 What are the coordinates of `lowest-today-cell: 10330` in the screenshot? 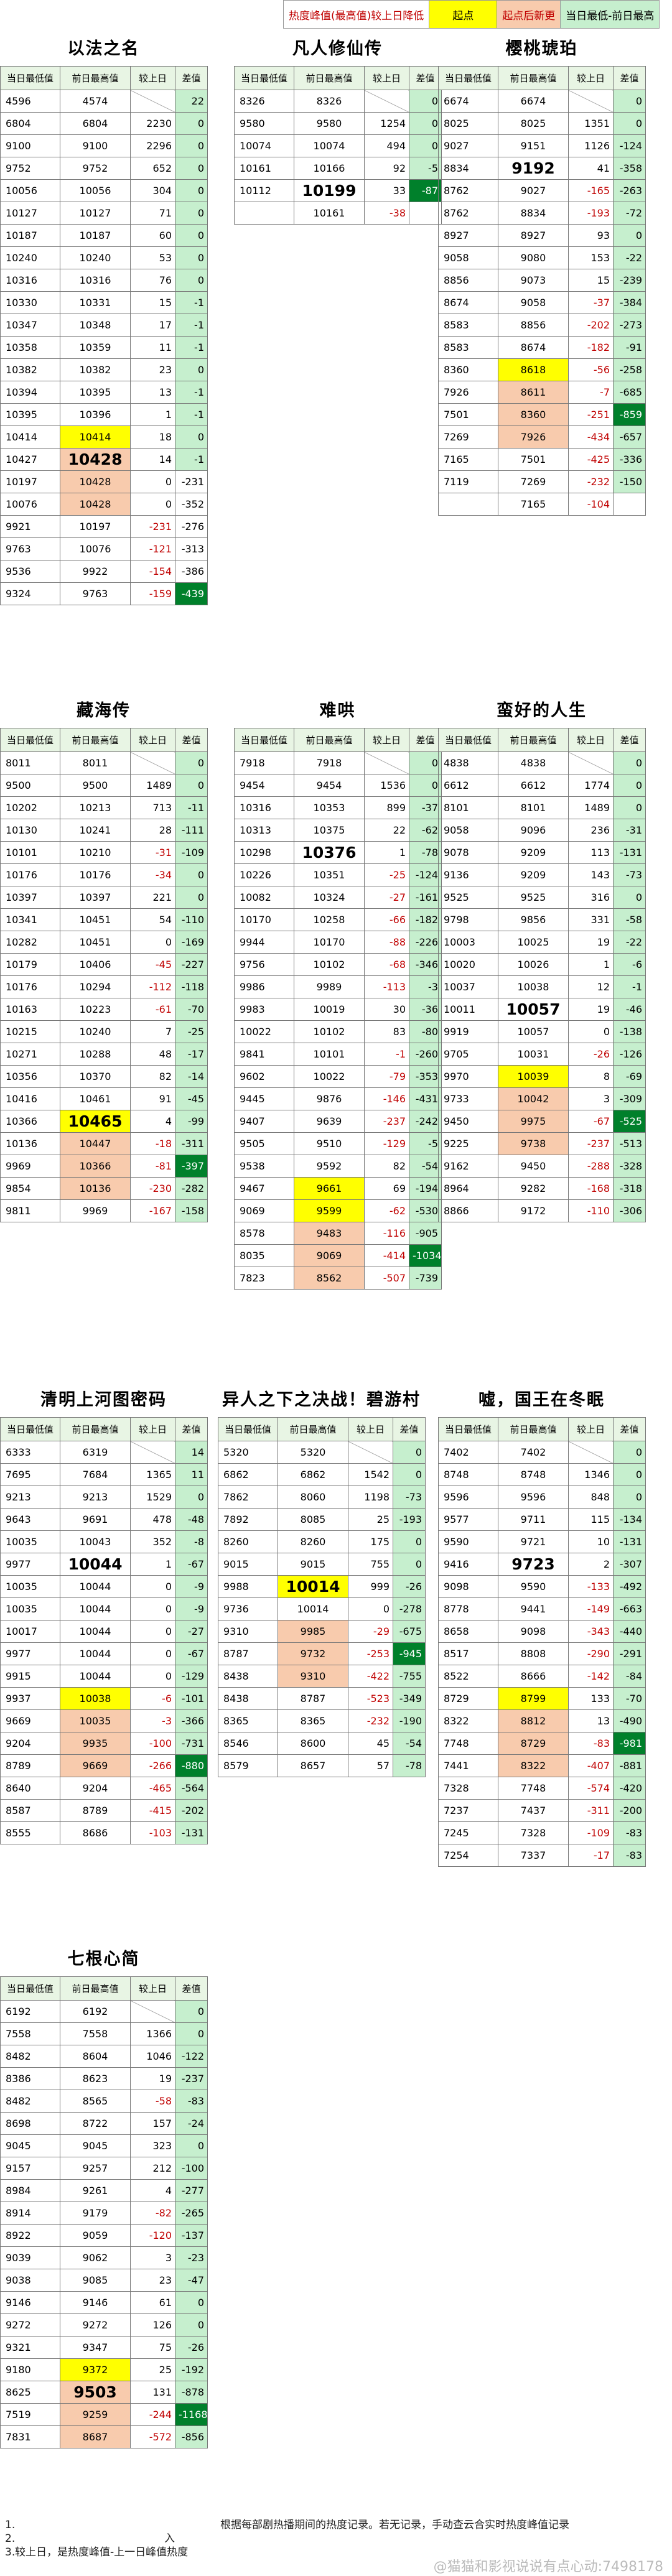 It's located at (31, 303).